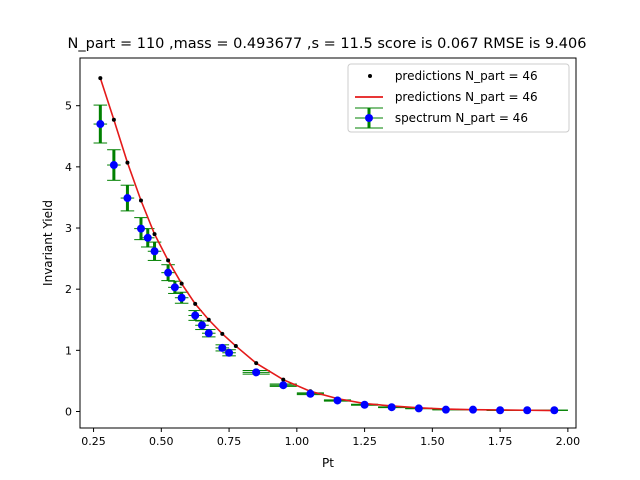 This screenshot has height=480, width=640. Describe the element at coordinates (464, 76) in the screenshot. I see `legend-label-prediction-points: predictions N_part = 46` at that location.